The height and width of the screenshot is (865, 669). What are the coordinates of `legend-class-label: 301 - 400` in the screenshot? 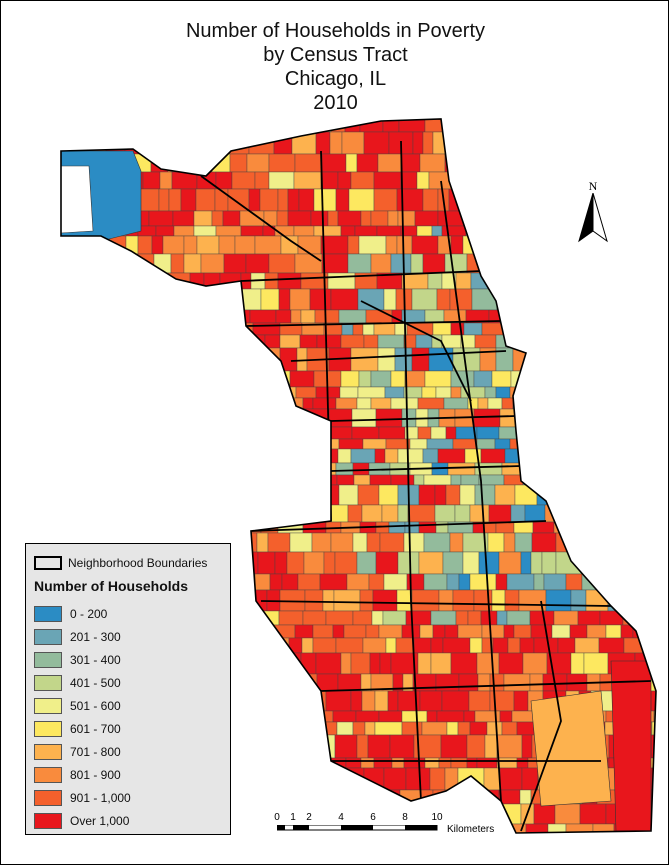 It's located at (95, 659).